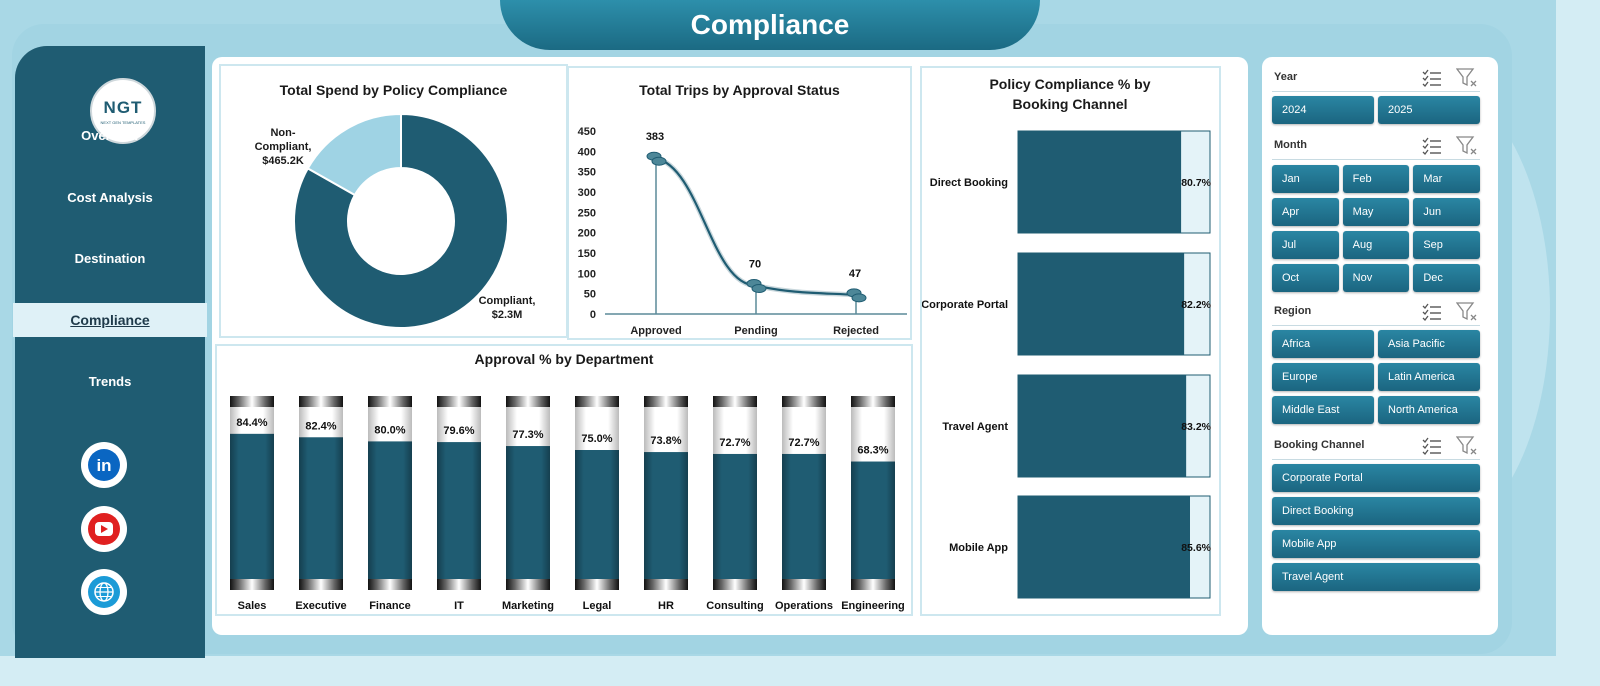  Describe the element at coordinates (401, 220) in the screenshot. I see `donut-slice-compliant` at that location.